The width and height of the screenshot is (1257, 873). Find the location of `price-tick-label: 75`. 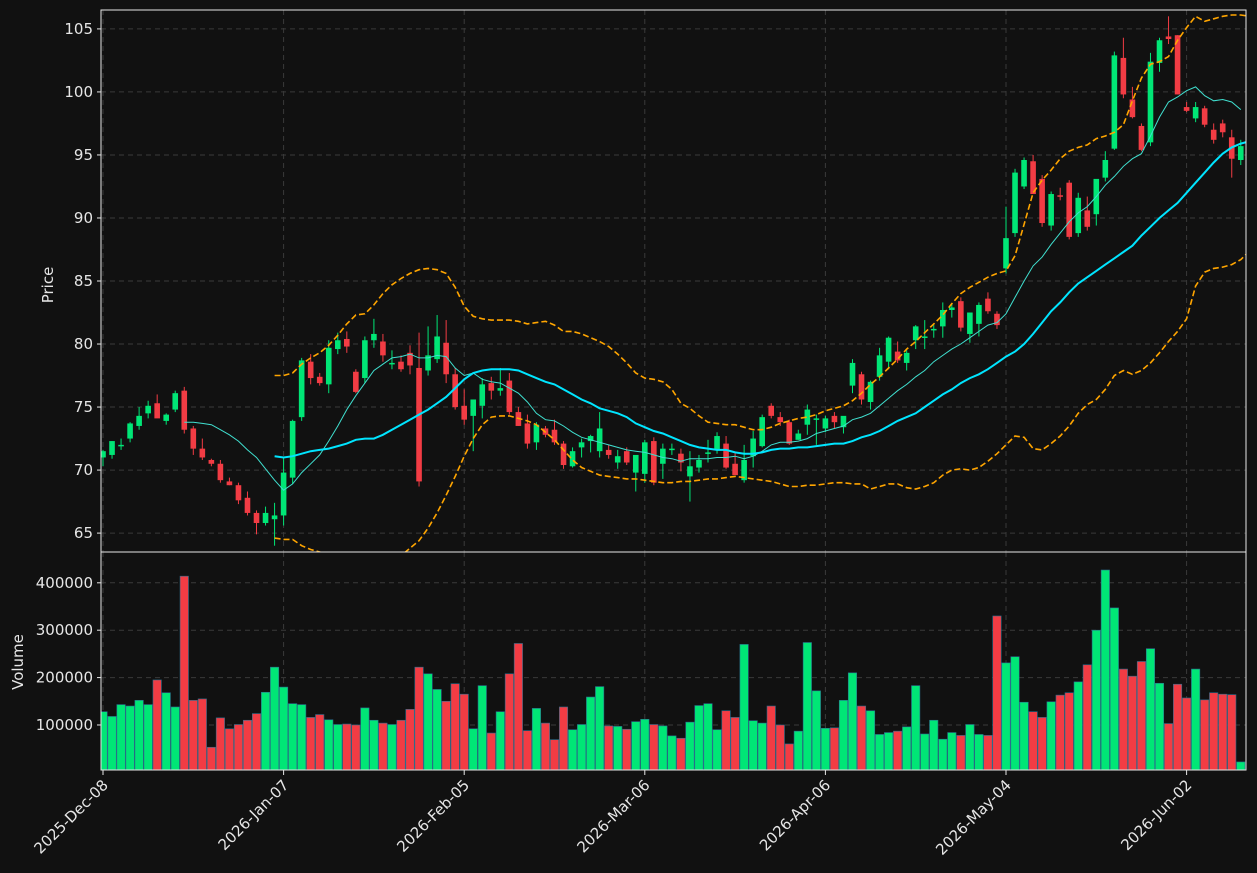

price-tick-label: 75 is located at coordinates (83, 407).